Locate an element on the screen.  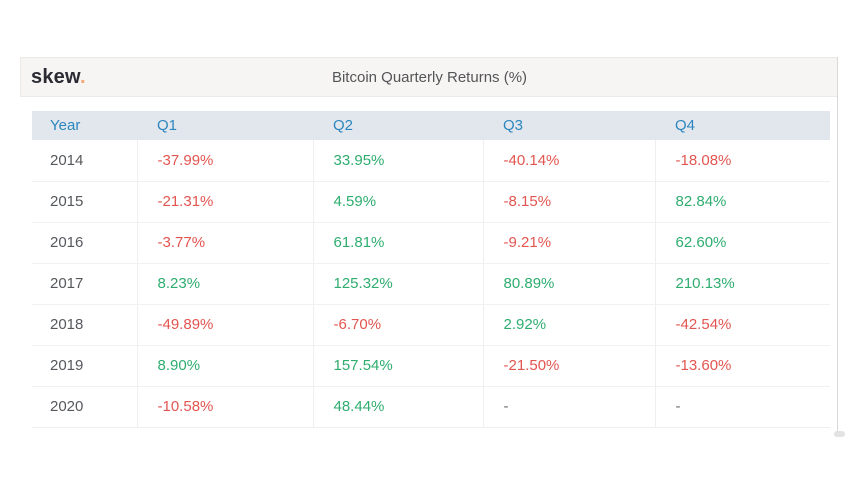
return-cell: 33.95% is located at coordinates (397, 160).